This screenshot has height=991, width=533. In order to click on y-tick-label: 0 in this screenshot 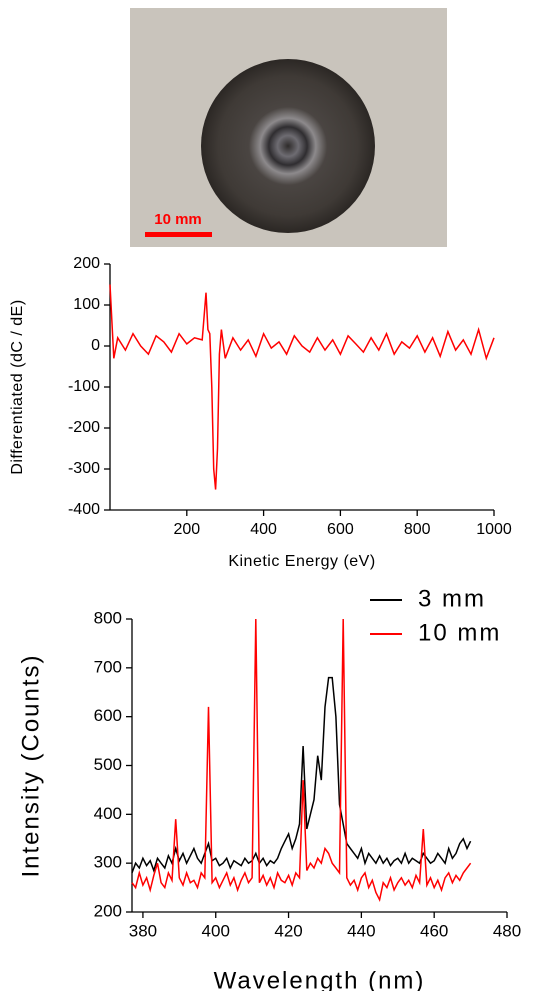, I will do `click(95, 345)`.